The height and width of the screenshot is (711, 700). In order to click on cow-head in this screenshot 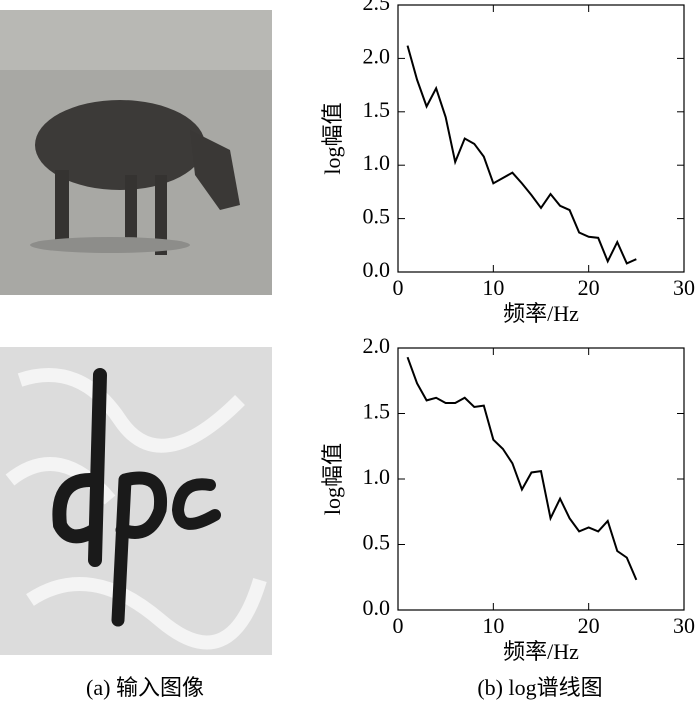, I will do `click(215, 170)`.